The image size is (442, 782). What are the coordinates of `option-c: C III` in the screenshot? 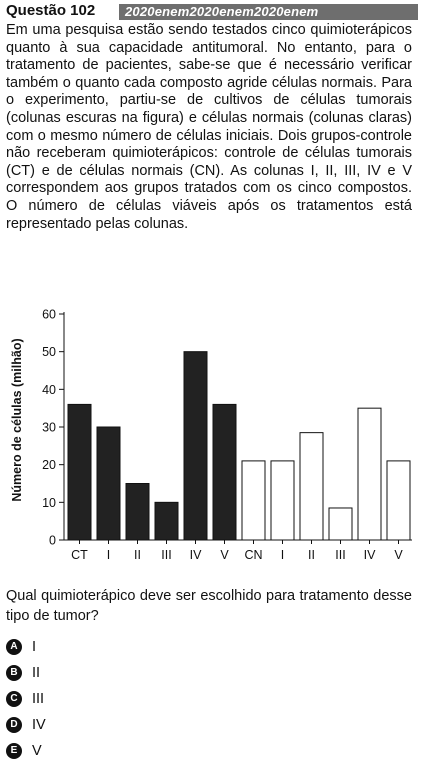 It's located at (106, 701).